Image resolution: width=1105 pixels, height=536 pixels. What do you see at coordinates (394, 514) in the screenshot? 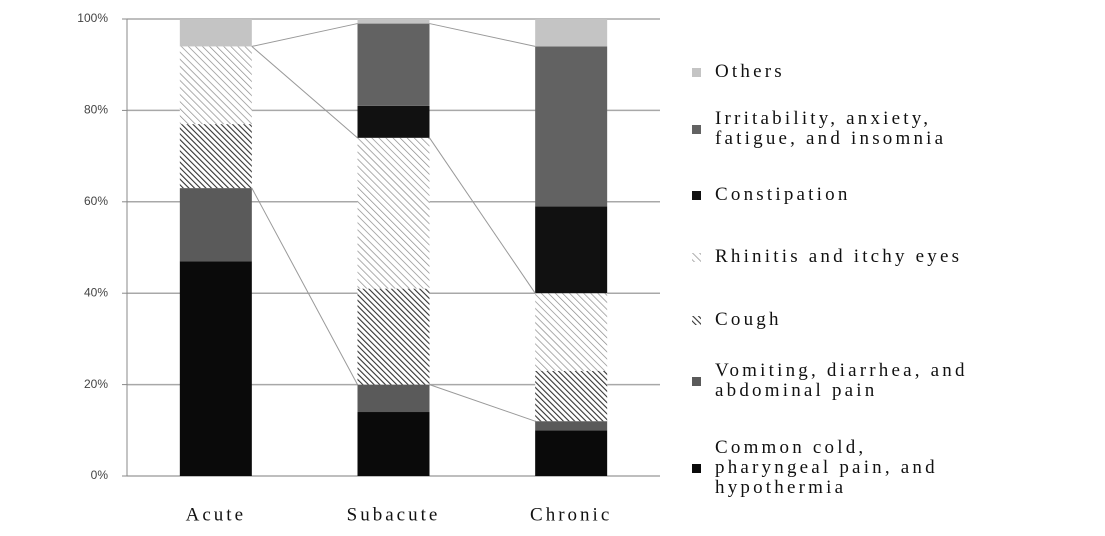
I see `x-tick-label: Subacute` at bounding box center [394, 514].